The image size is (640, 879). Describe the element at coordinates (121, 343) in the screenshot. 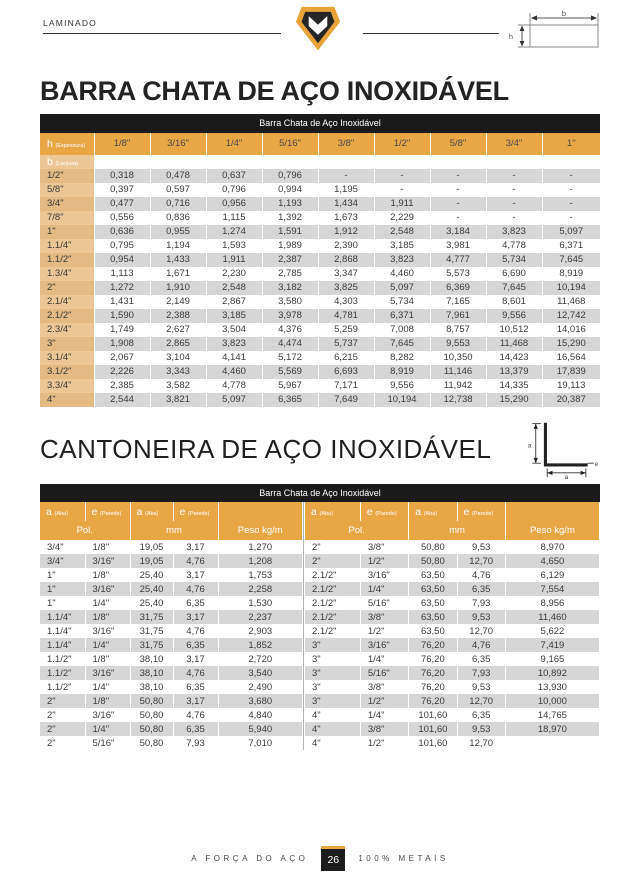

I see `t1-value-cell: 1,908` at that location.